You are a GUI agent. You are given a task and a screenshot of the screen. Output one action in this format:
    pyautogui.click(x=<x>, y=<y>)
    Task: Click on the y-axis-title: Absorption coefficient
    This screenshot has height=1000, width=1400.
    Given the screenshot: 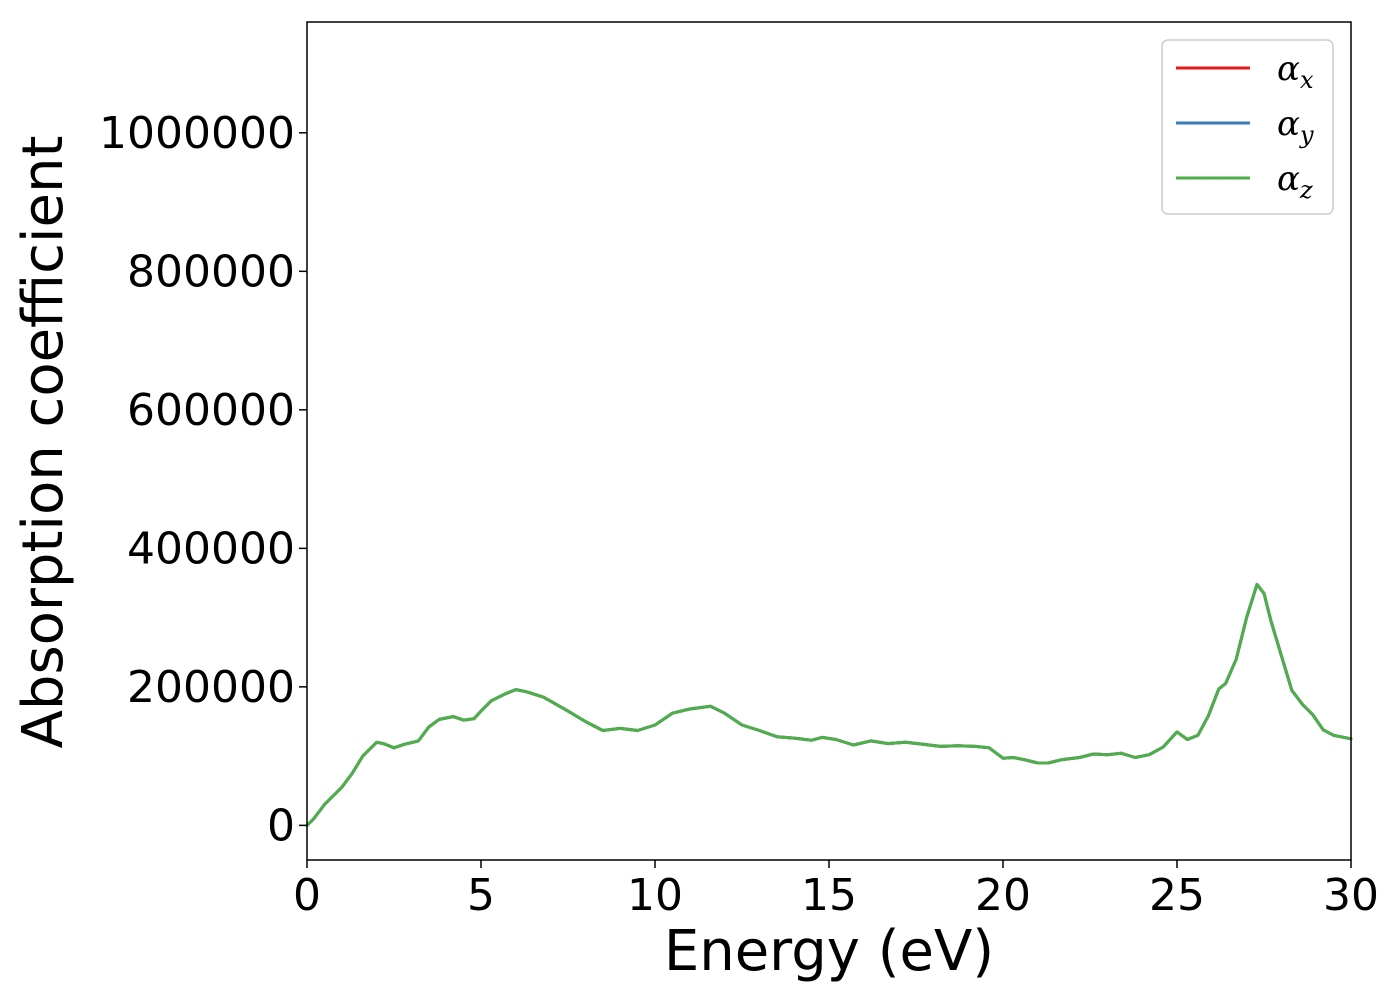 What is the action you would take?
    pyautogui.click(x=43, y=442)
    